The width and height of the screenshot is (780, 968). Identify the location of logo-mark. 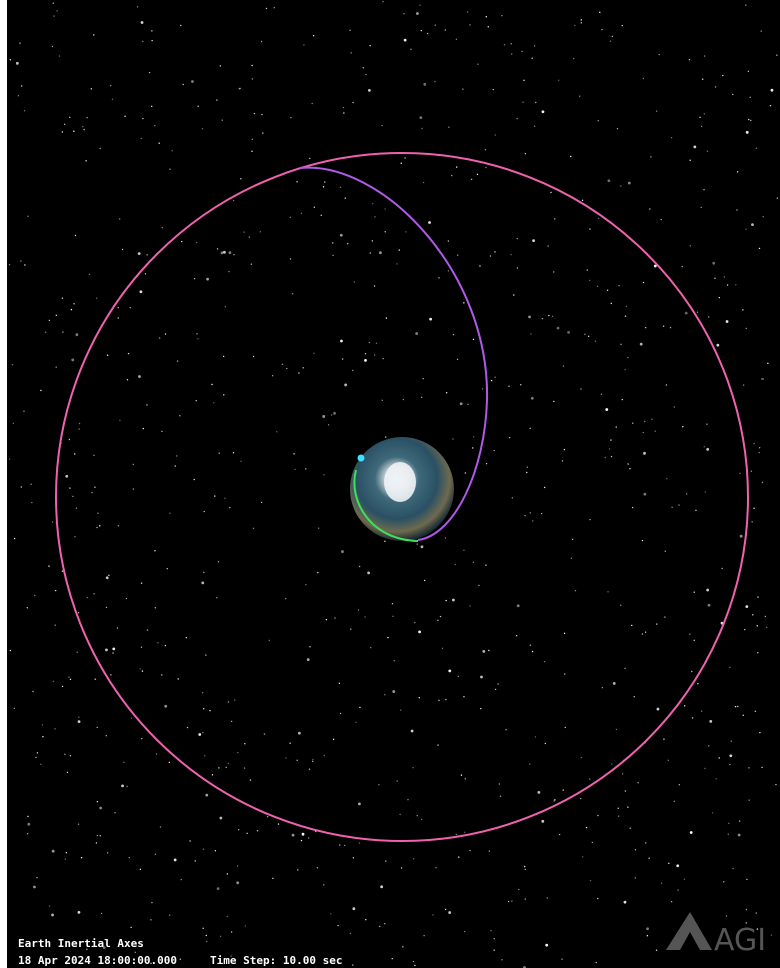
(689, 931).